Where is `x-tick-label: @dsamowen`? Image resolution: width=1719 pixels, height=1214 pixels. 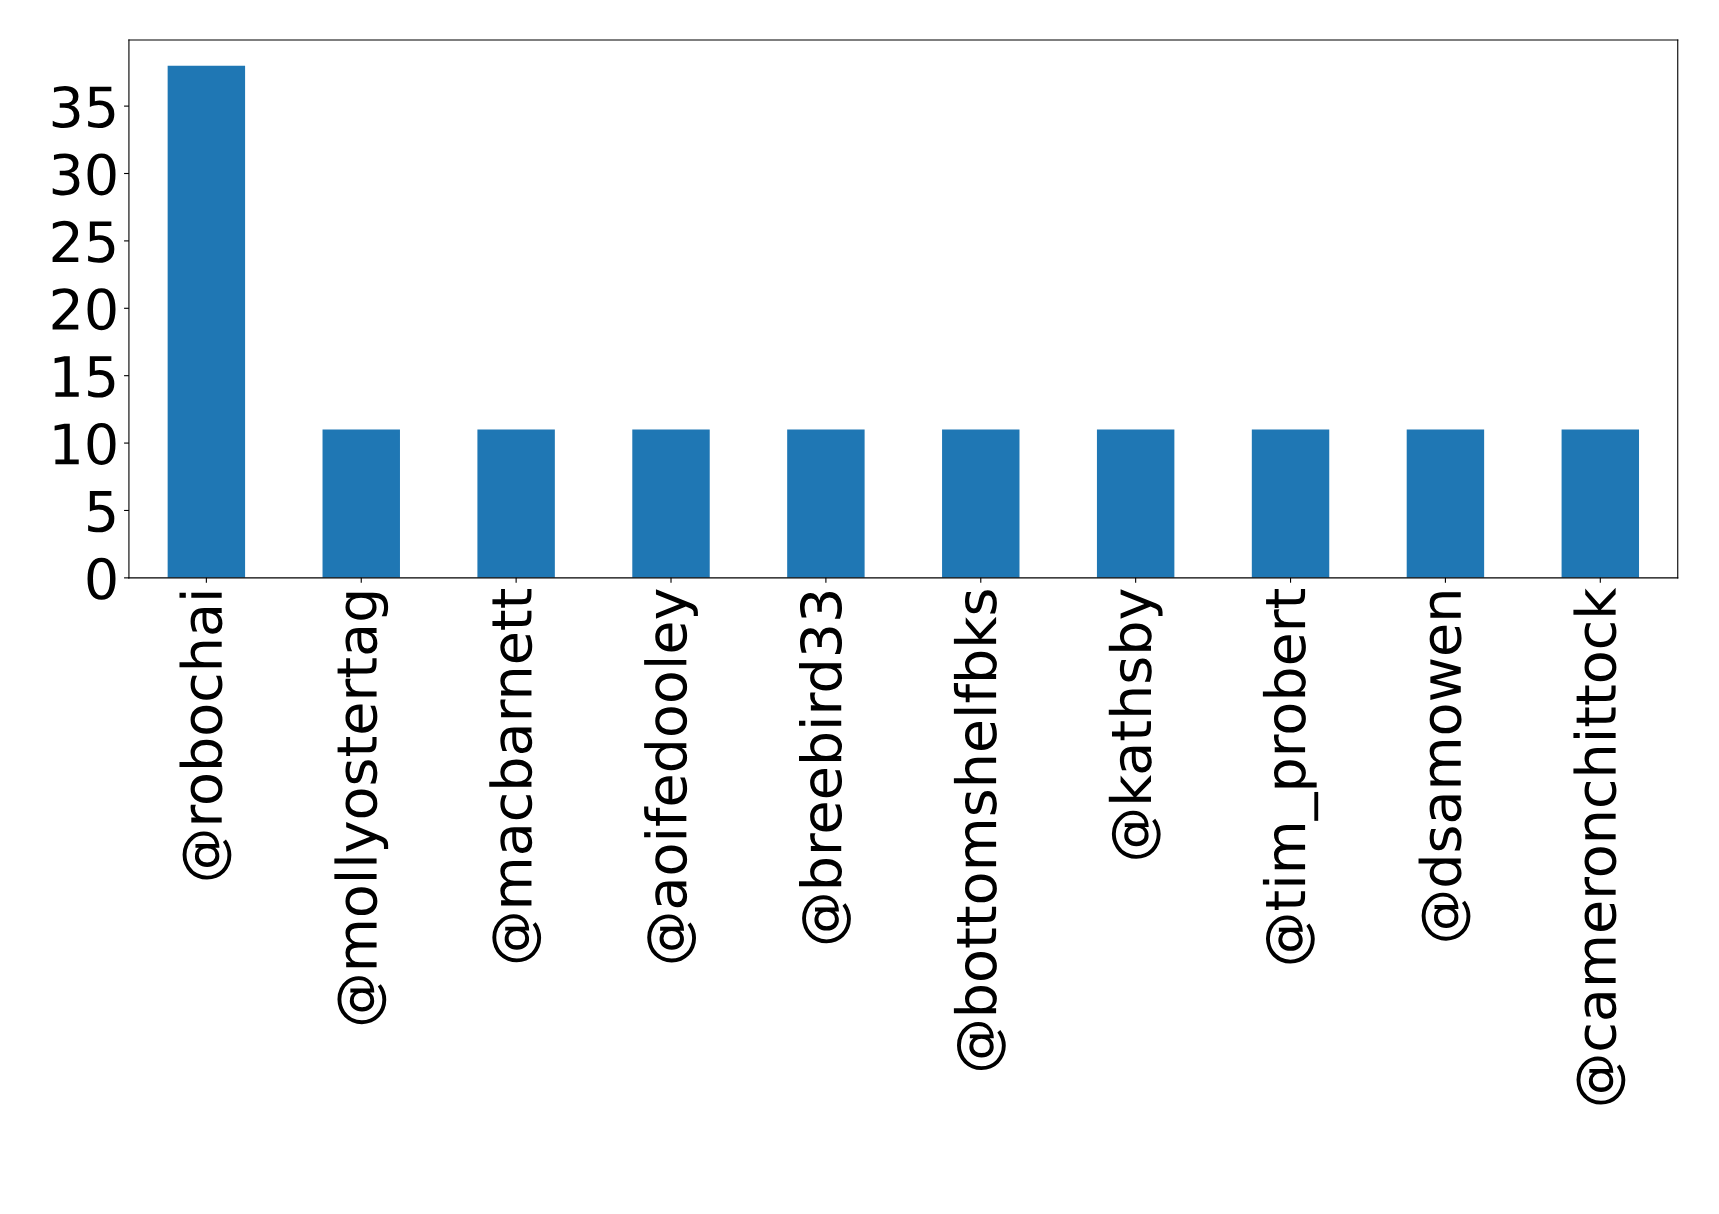
x-tick-label: @dsamowen is located at coordinates (1444, 766).